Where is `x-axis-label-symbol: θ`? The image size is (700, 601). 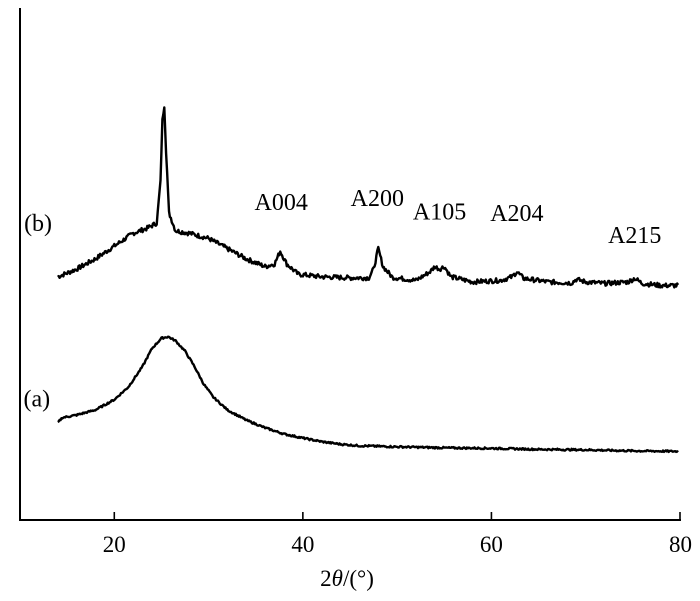
x-axis-label-symbol: θ is located at coordinates (337, 578).